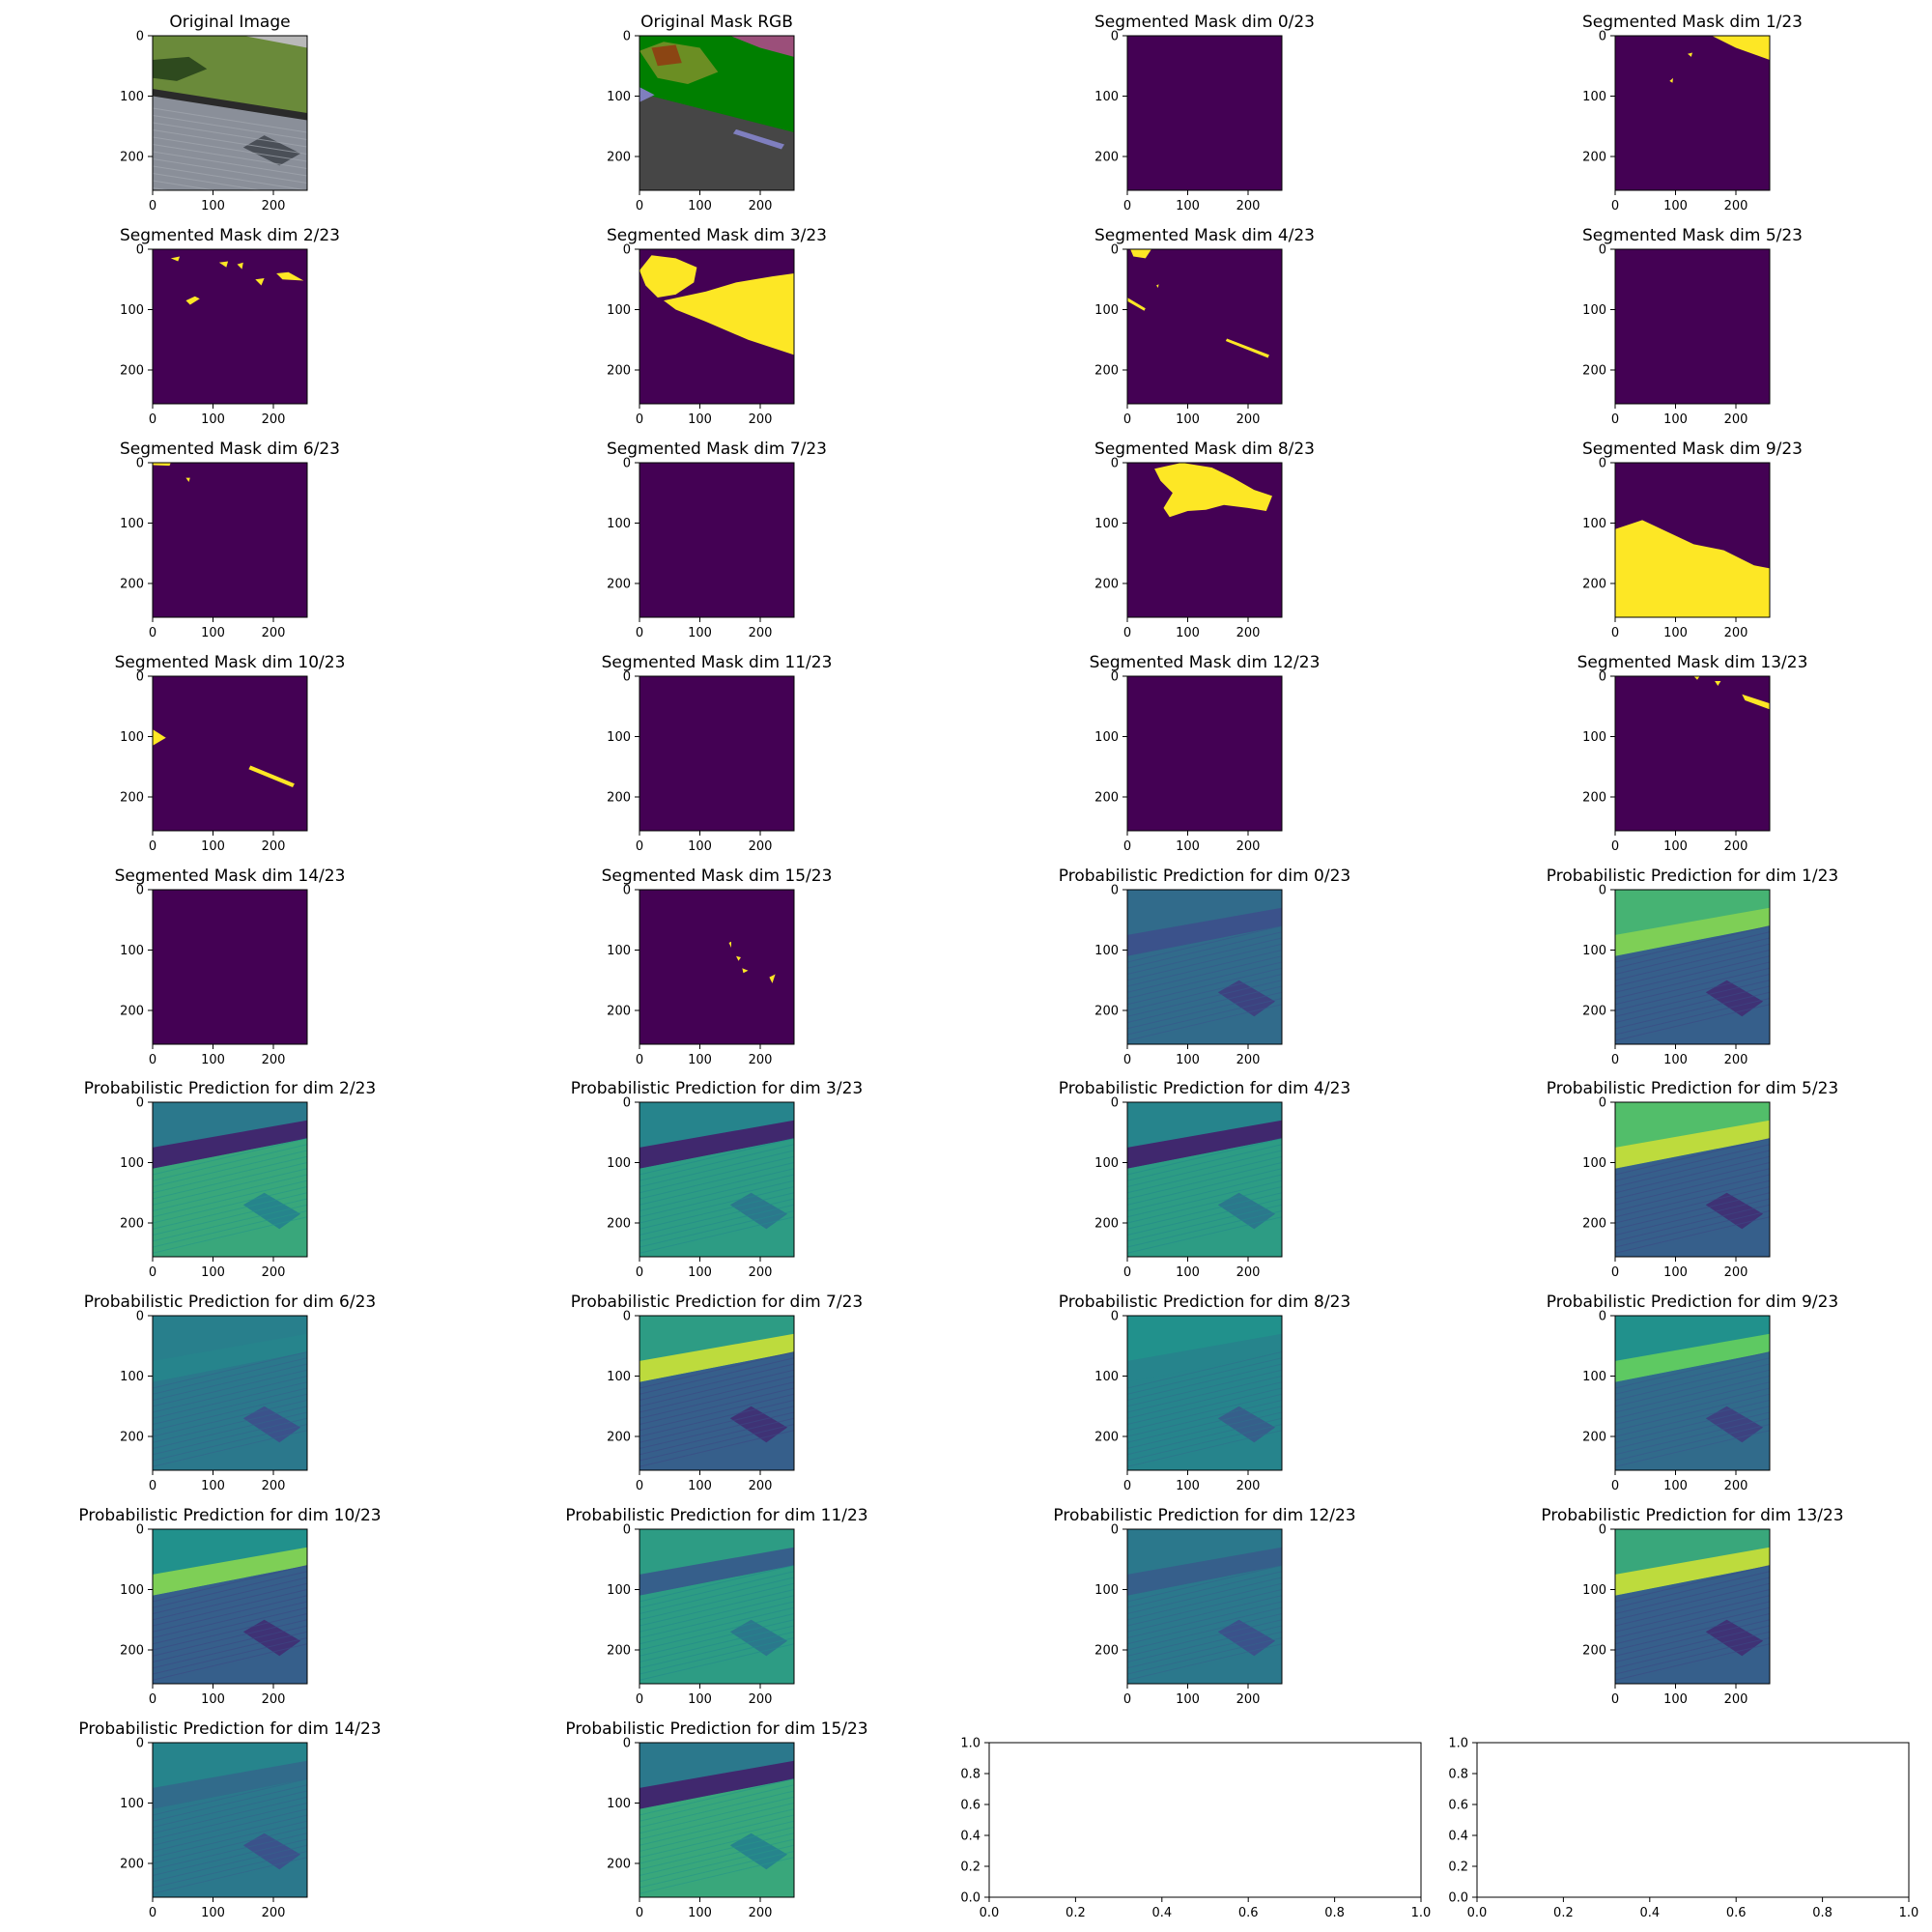 This screenshot has width=1932, height=1932. What do you see at coordinates (970, 1898) in the screenshot?
I see `empty-axes-ytick-label: 0.0` at bounding box center [970, 1898].